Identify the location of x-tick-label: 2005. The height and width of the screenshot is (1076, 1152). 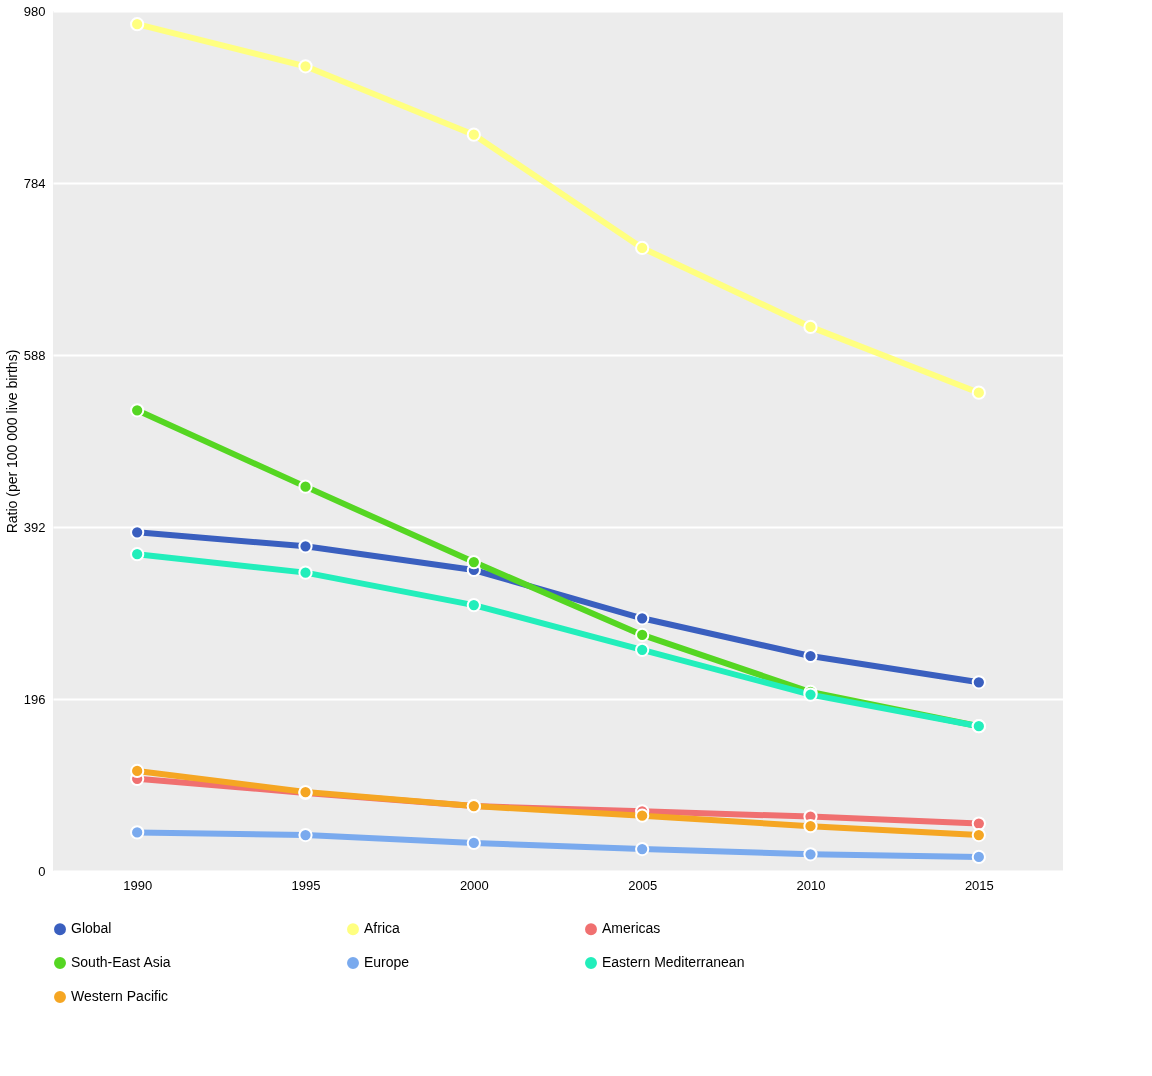
(643, 885).